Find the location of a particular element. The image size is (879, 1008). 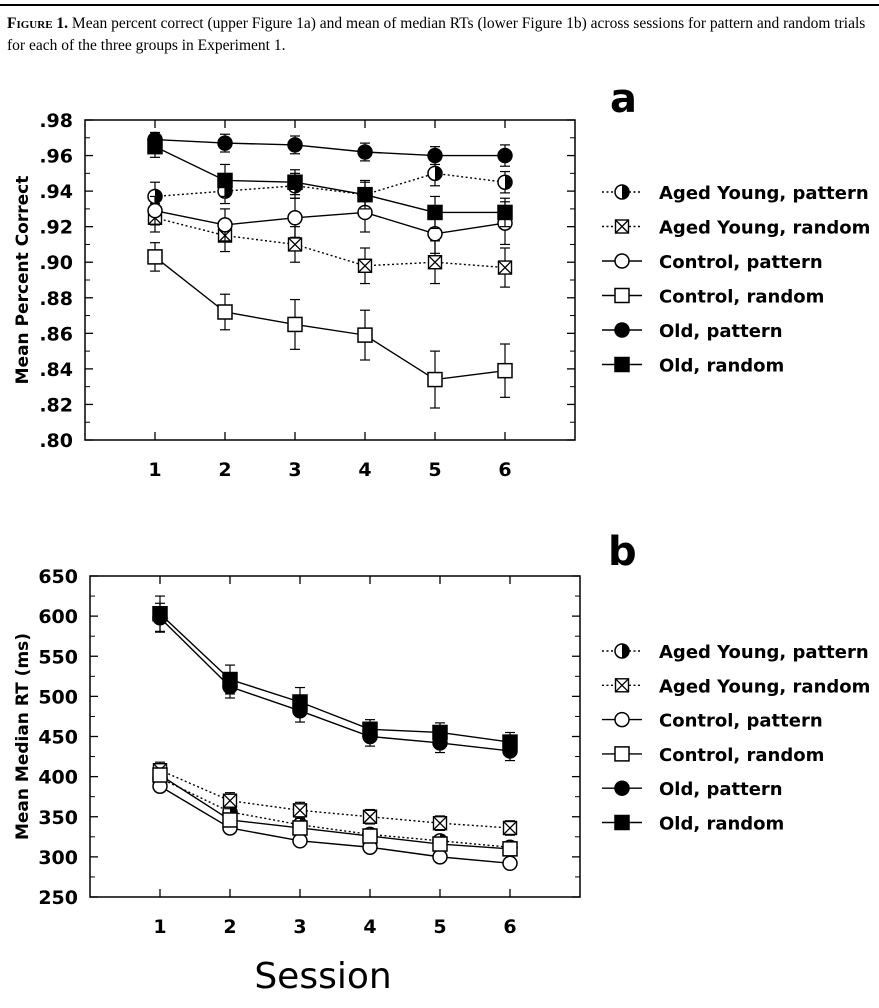

top-rule is located at coordinates (439, 5).